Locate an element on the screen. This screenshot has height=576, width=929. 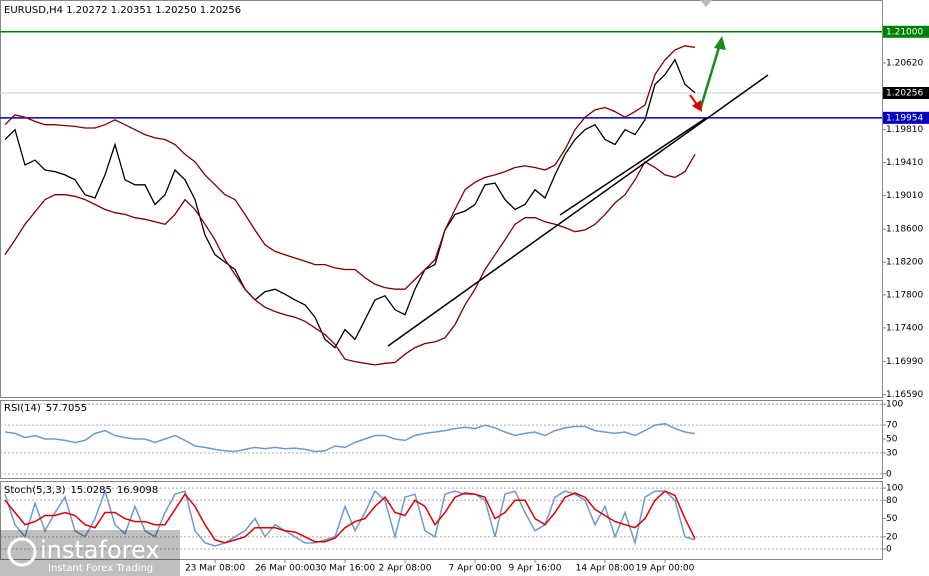
price-level-label: 1.21000 is located at coordinates (904, 32).